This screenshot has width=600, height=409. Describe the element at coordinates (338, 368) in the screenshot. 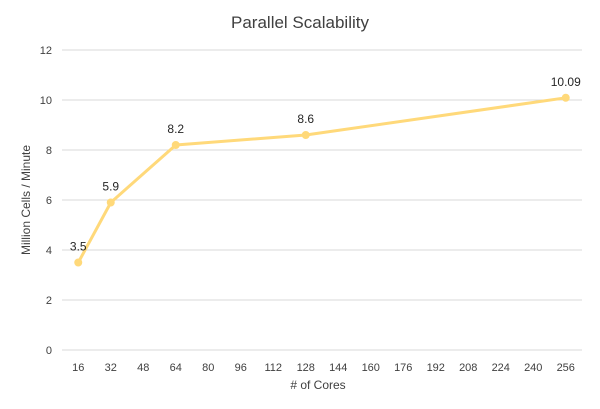

I see `x-tick-label: 144` at that location.